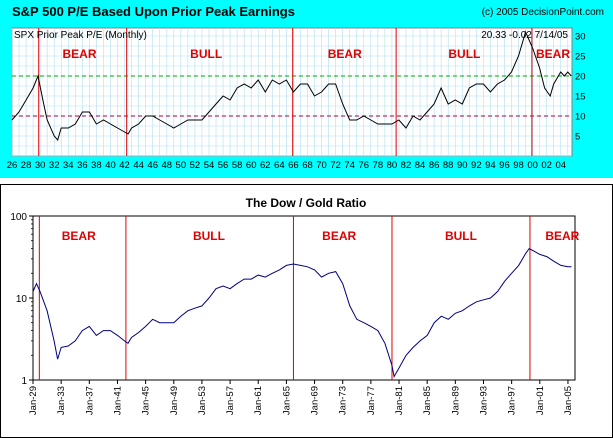  Describe the element at coordinates (24, 381) in the screenshot. I see `dow-gold-y-tick-label: 1` at that location.